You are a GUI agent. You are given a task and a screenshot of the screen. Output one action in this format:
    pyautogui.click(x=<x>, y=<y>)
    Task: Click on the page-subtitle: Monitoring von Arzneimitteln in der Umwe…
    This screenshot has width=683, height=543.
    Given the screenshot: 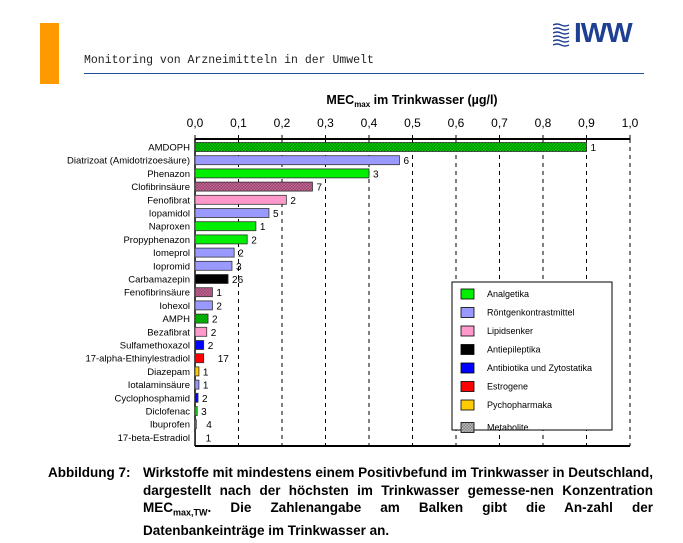 What is the action you would take?
    pyautogui.click(x=229, y=60)
    